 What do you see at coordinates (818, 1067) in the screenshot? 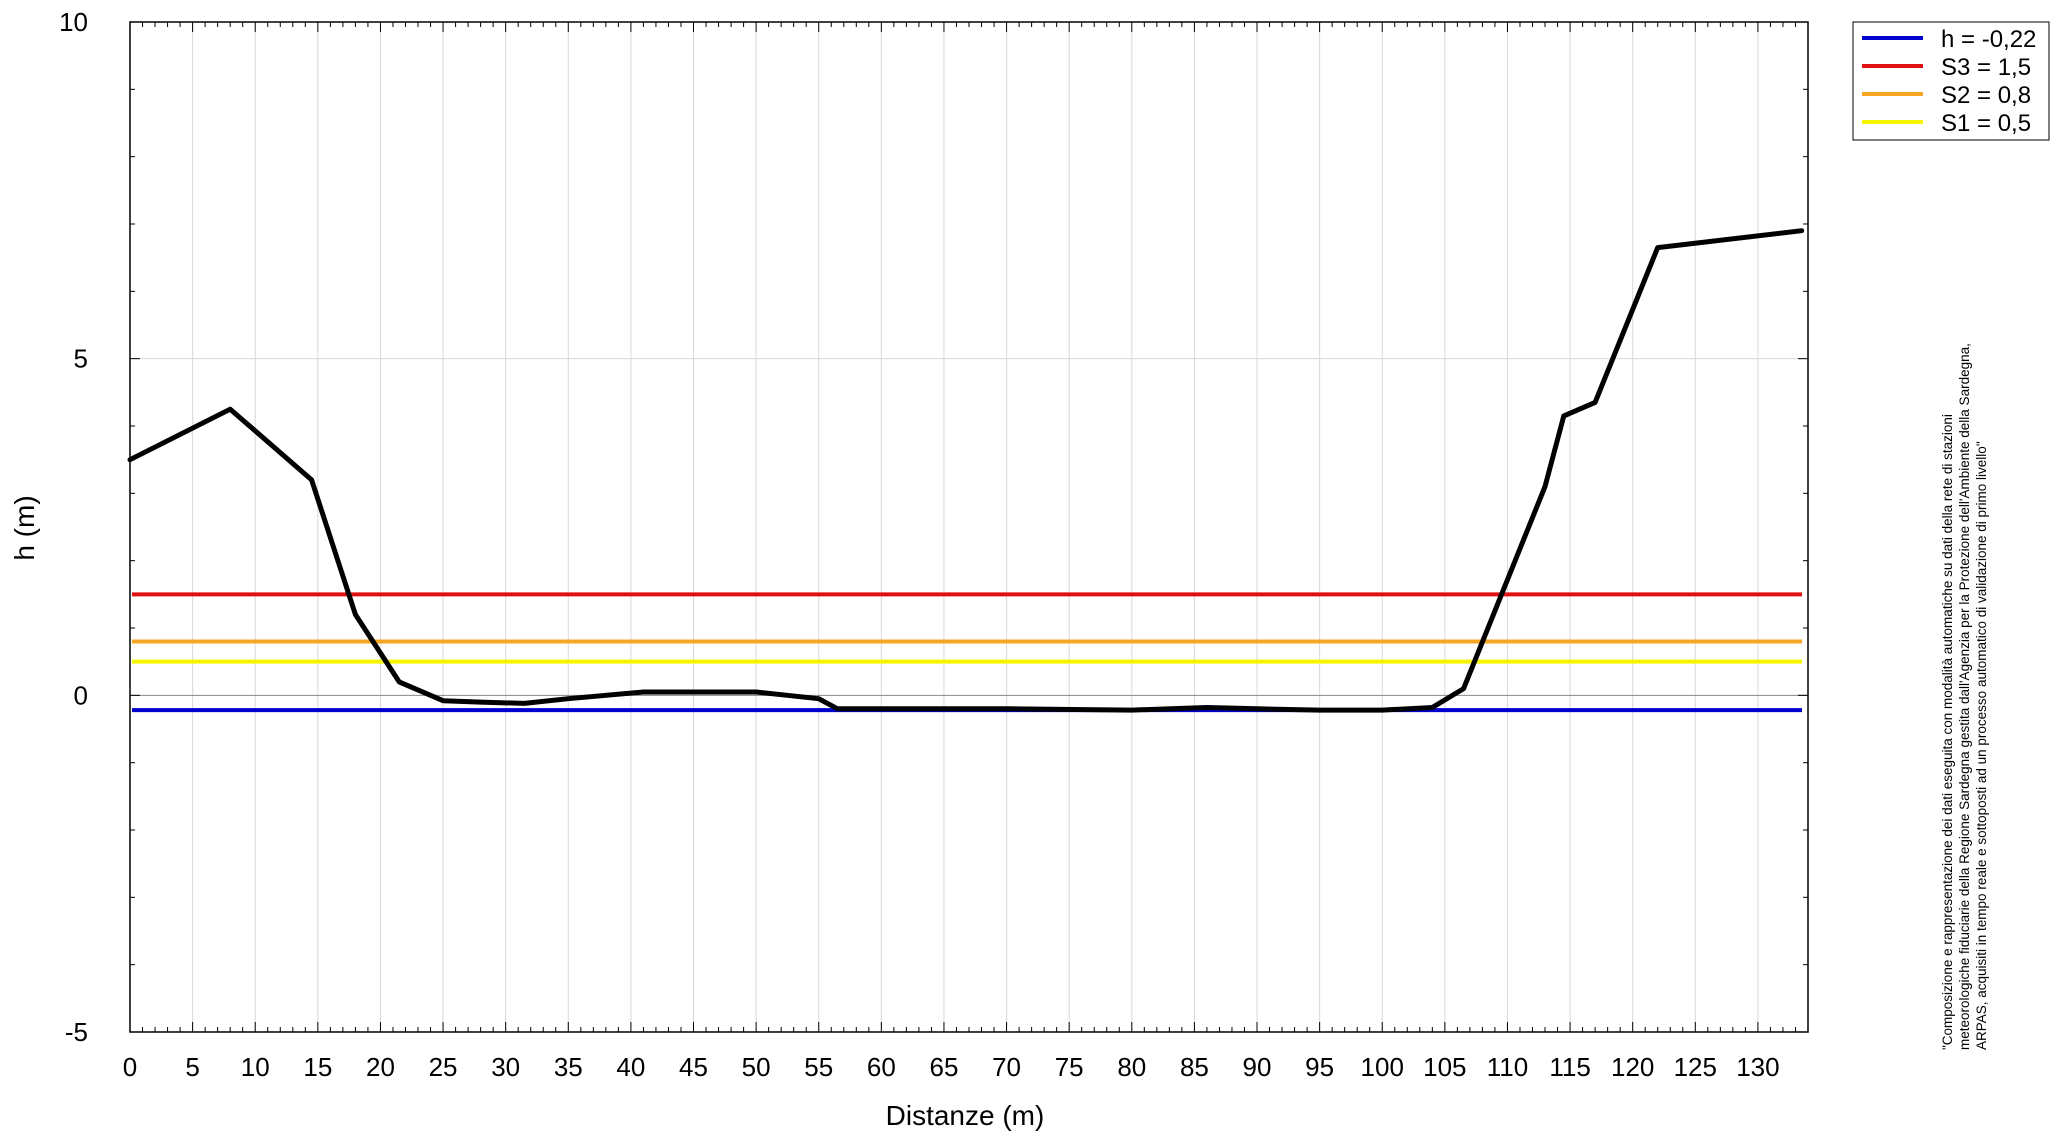
I see `x-tick-label: 55` at bounding box center [818, 1067].